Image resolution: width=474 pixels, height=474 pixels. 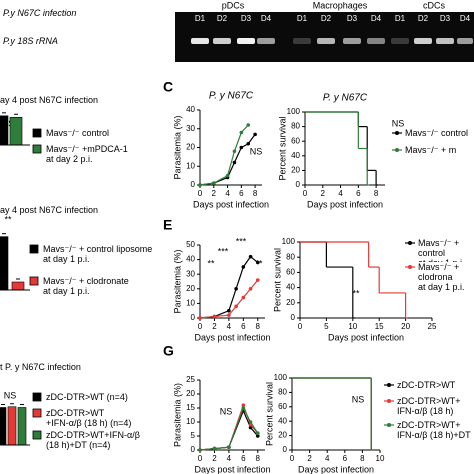 I want to click on panel-letter: E, so click(x=167, y=225).